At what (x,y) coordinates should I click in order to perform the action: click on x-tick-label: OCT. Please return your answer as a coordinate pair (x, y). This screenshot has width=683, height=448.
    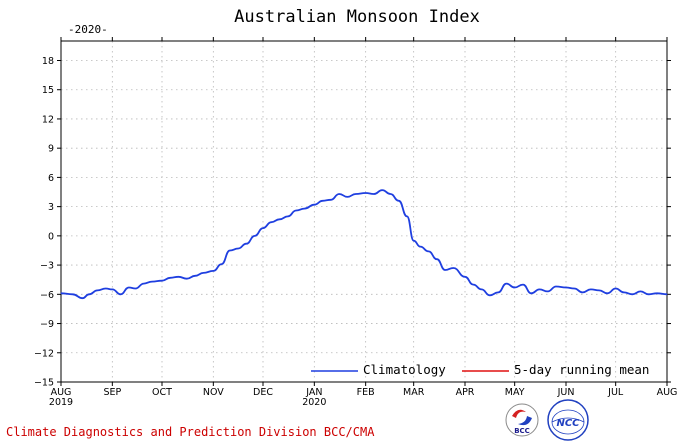
    Looking at the image, I should click on (162, 392).